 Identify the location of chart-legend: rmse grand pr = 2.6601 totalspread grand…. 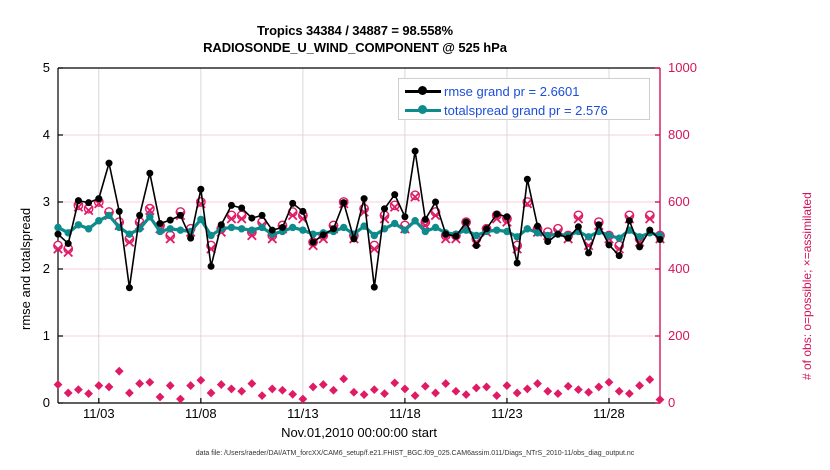
(524, 99).